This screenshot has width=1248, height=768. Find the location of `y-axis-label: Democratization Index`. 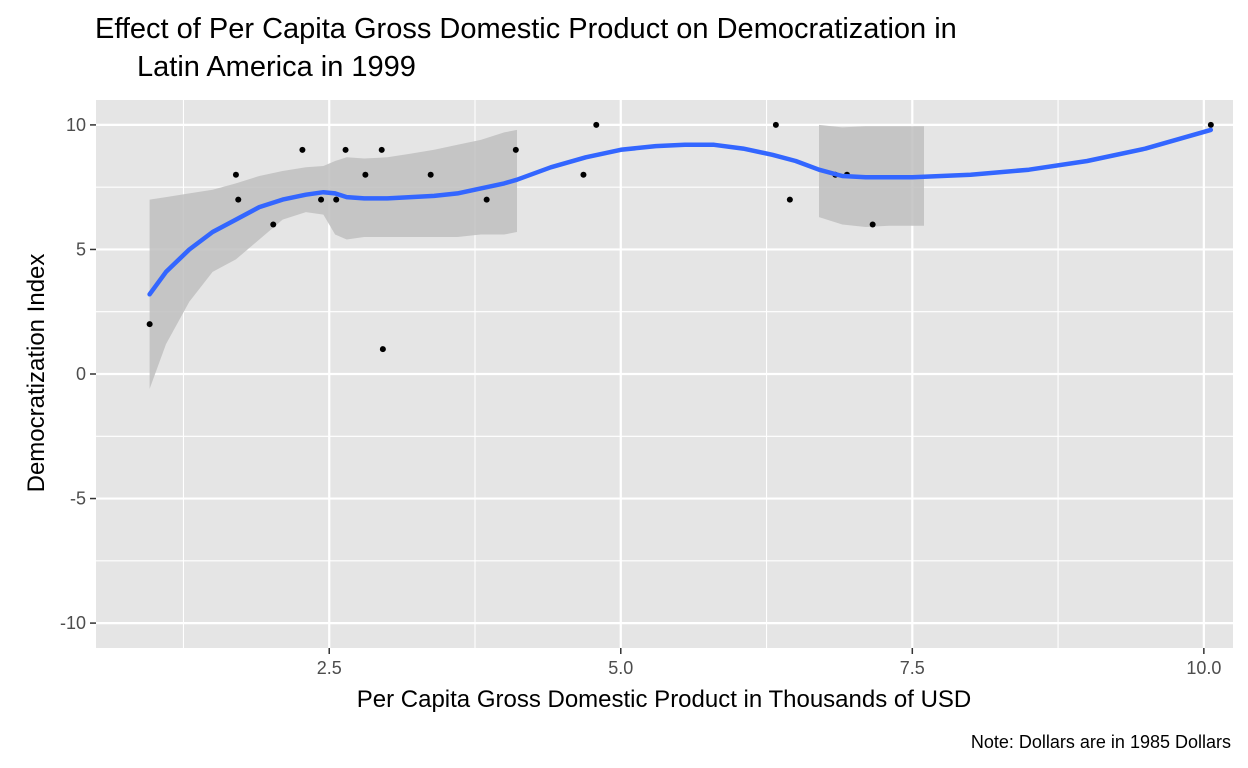

y-axis-label: Democratization Index is located at coordinates (36, 373).